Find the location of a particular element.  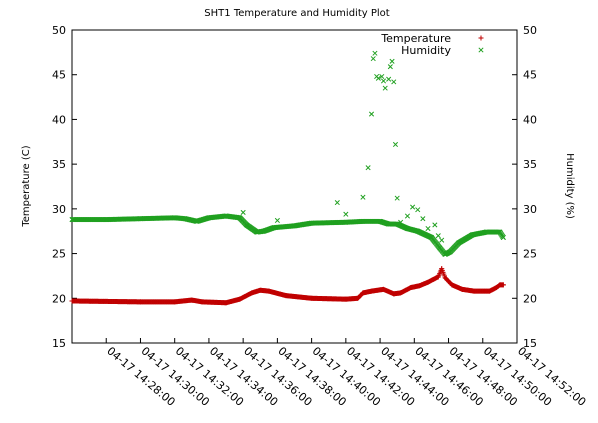

temperature-series is located at coordinates (287, 286).